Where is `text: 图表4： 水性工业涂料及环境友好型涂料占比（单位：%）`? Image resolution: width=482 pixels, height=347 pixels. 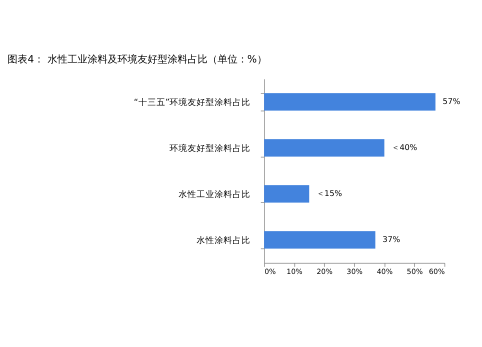
text: 图表4： 水性工业涂料及环境友好型涂料占比（单位：%） is located at coordinates (137, 59).